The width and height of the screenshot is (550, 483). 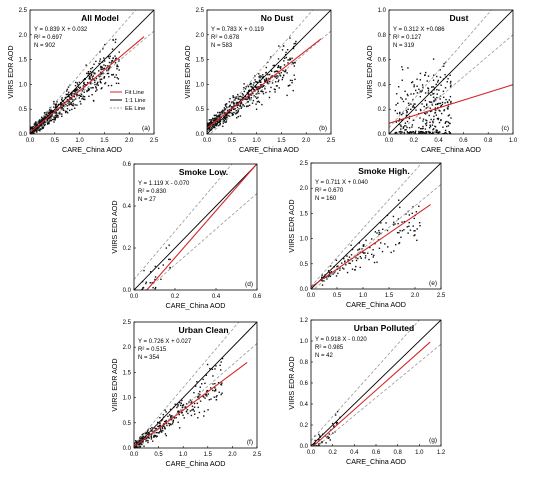 What do you see at coordinates (195, 227) in the screenshot?
I see `plot-area` at bounding box center [195, 227].